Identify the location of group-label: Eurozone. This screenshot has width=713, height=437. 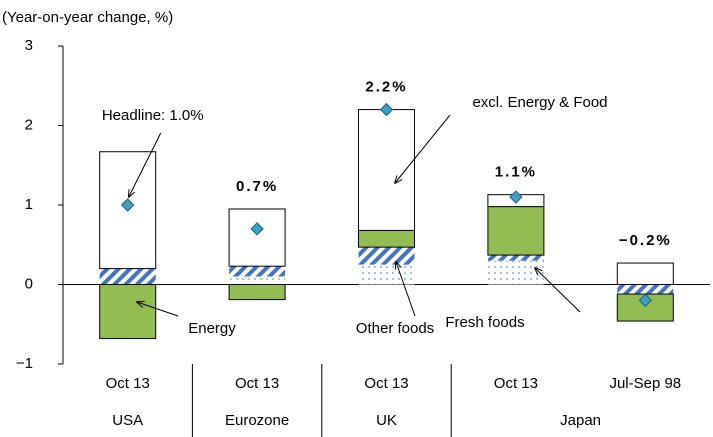
(257, 420).